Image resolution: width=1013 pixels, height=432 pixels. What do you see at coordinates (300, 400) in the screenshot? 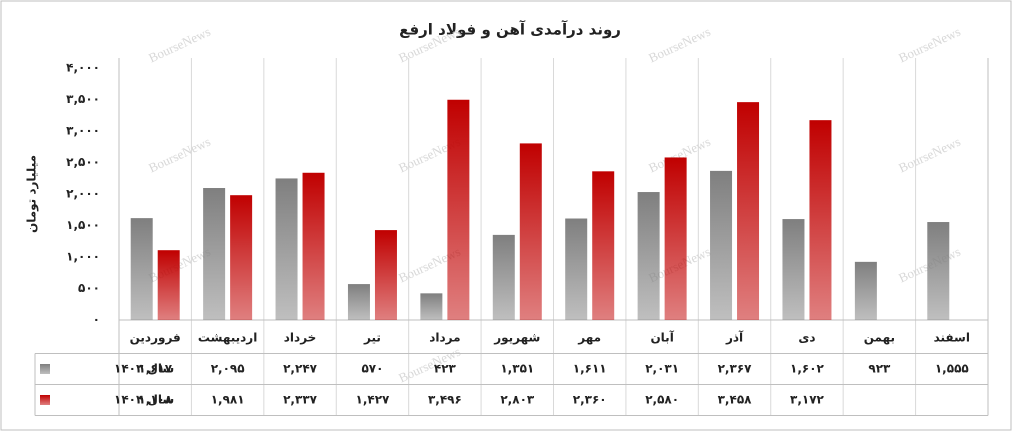
I see `data-label: ۲,۳۳۷` at bounding box center [300, 400].